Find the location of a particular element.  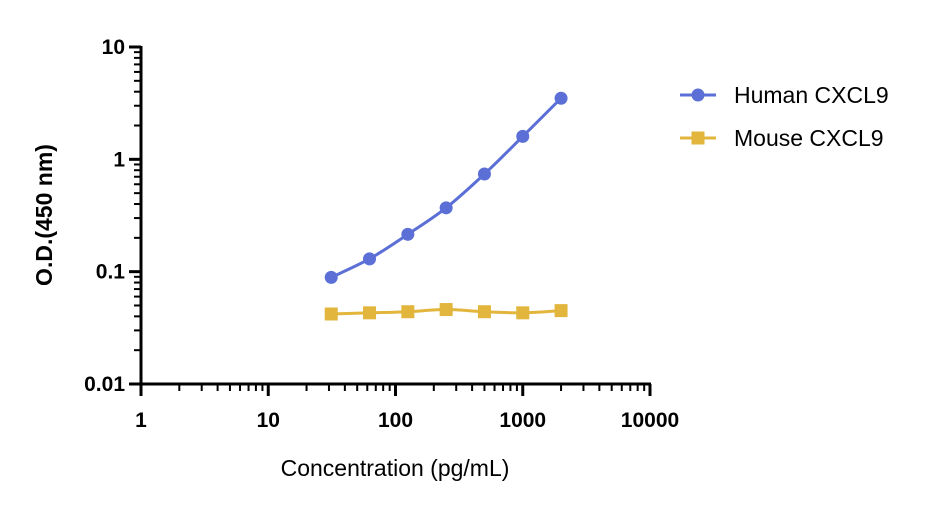

x-axis-title: Concentration (pg/mL) is located at coordinates (395, 468).